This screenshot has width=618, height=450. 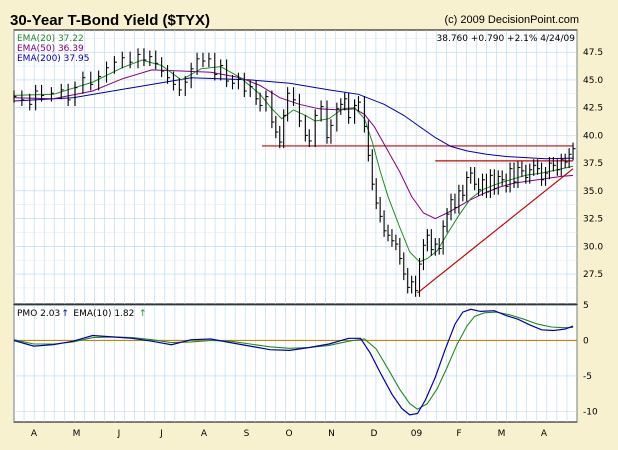 What do you see at coordinates (495, 231) in the screenshot?
I see `trend-line` at bounding box center [495, 231].